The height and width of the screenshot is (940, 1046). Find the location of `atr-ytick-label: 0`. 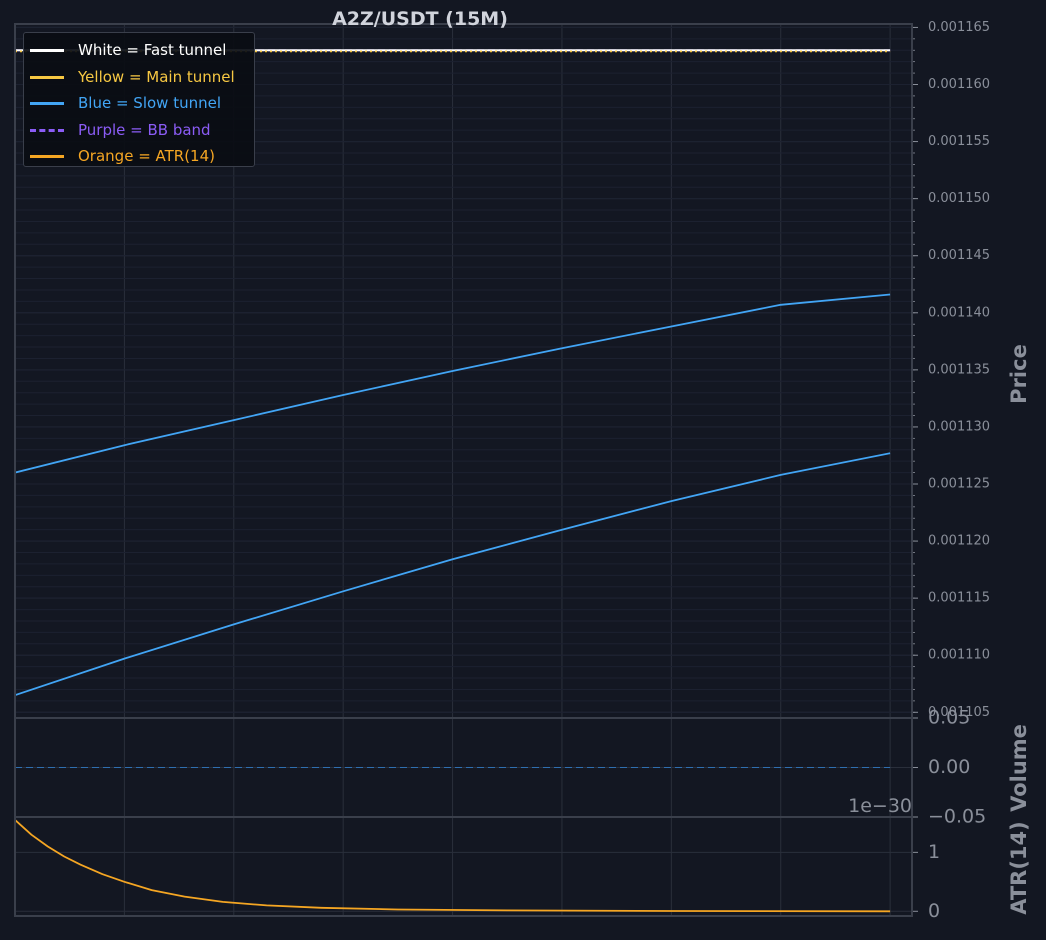

atr-ytick-label: 0 is located at coordinates (934, 911).